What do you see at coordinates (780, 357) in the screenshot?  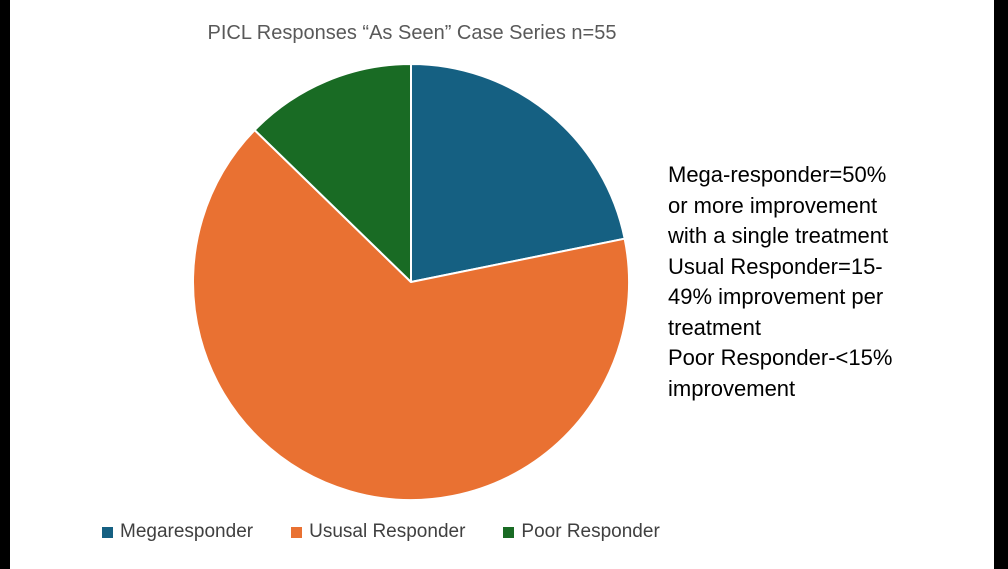 I see `definition-line: Poor Responder-<15%` at bounding box center [780, 357].